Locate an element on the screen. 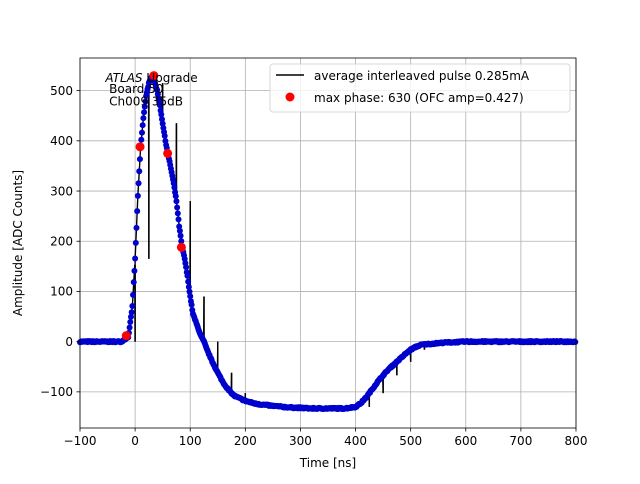 Image resolution: width=640 pixels, height=484 pixels. board-label: Board 50 is located at coordinates (134, 89).